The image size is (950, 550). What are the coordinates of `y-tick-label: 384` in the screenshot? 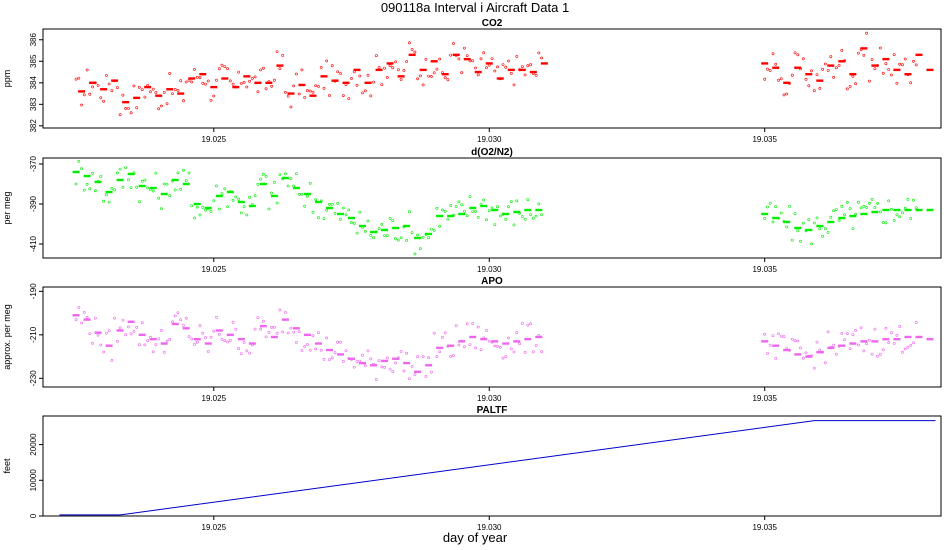 It's located at (33, 83).